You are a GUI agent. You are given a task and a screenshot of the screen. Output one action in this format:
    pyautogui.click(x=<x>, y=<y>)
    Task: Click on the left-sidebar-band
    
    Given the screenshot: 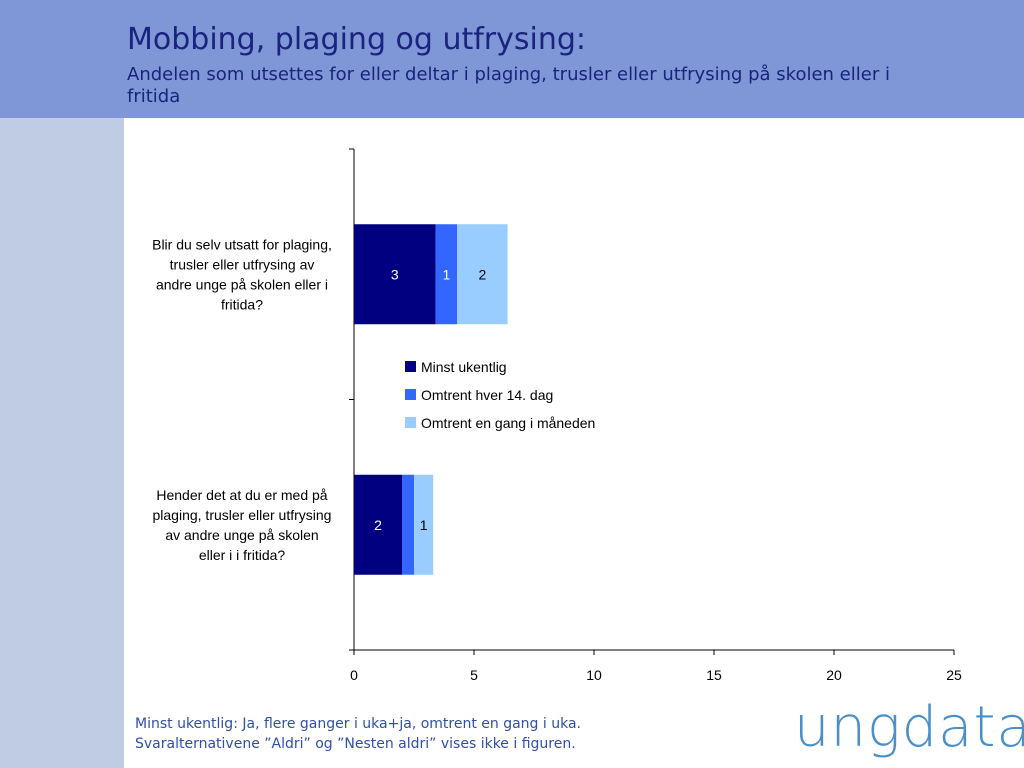 What is the action you would take?
    pyautogui.click(x=62, y=443)
    